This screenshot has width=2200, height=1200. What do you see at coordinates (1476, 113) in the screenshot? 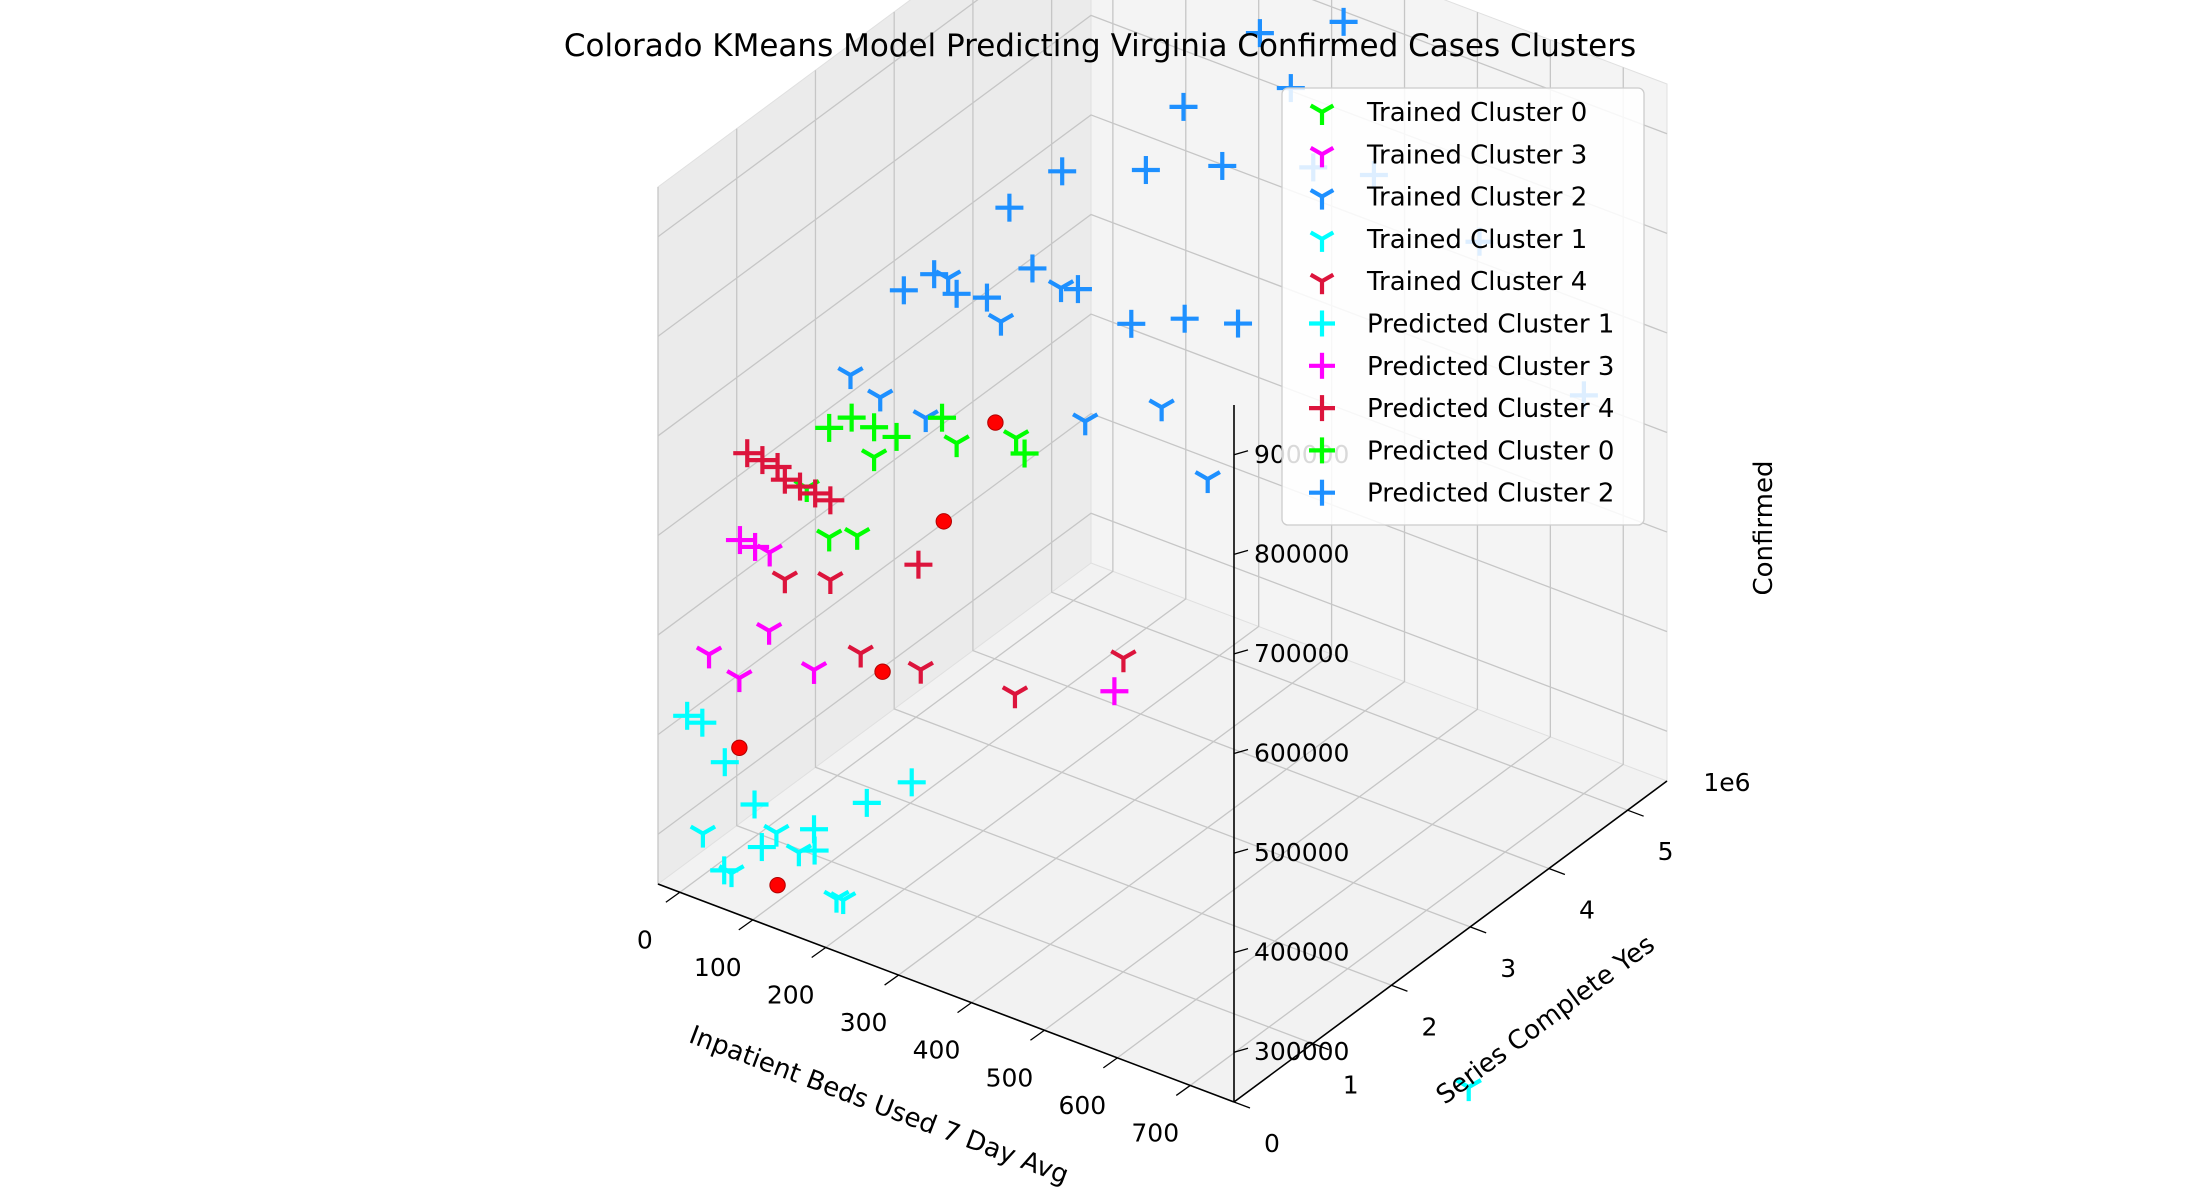
I see `legend-label: Trained Cluster 0` at bounding box center [1476, 113].